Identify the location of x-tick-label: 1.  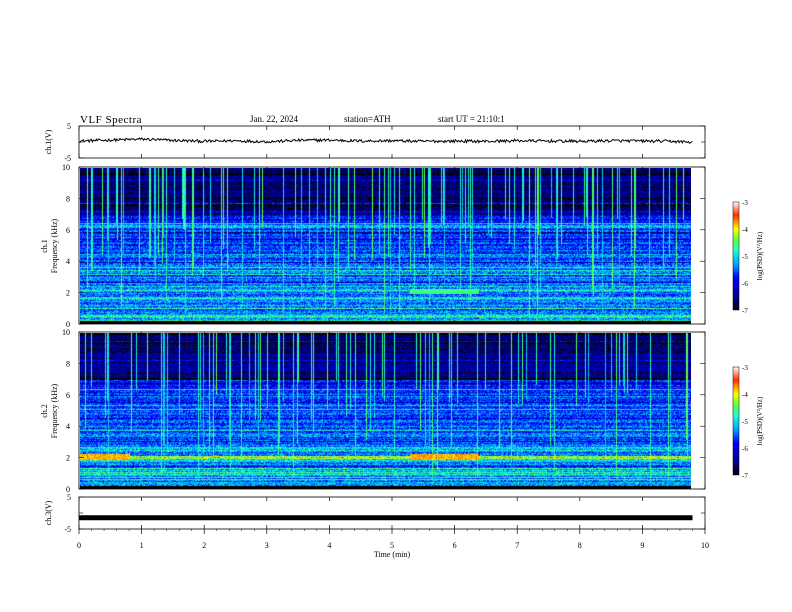
(142, 545).